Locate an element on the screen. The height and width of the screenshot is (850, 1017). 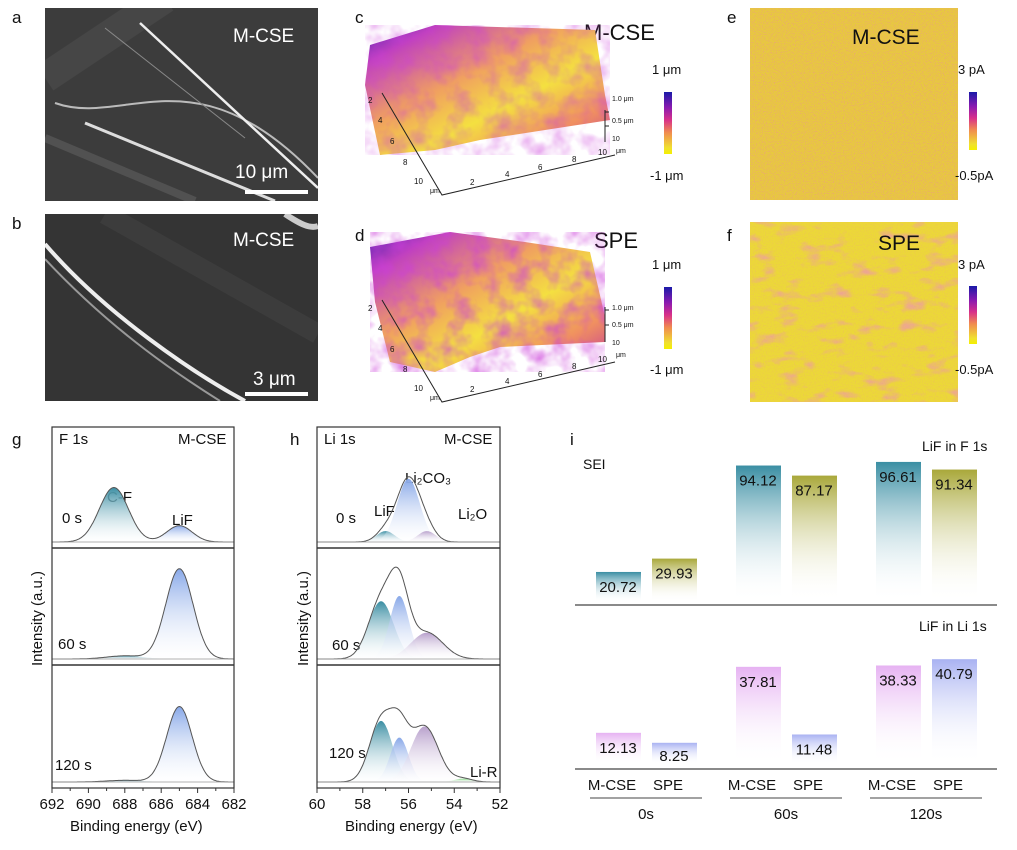
bar-value-label: 94.12 is located at coordinates (758, 481).